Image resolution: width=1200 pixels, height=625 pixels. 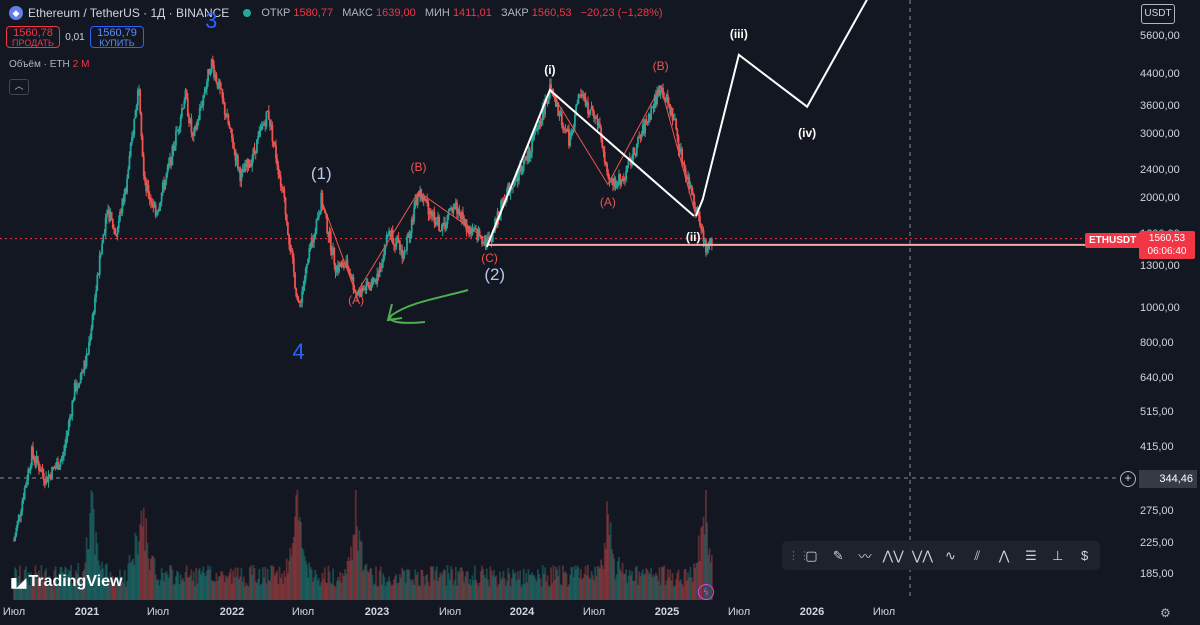 I want to click on polyline-icon: 〰, so click(x=865, y=556).